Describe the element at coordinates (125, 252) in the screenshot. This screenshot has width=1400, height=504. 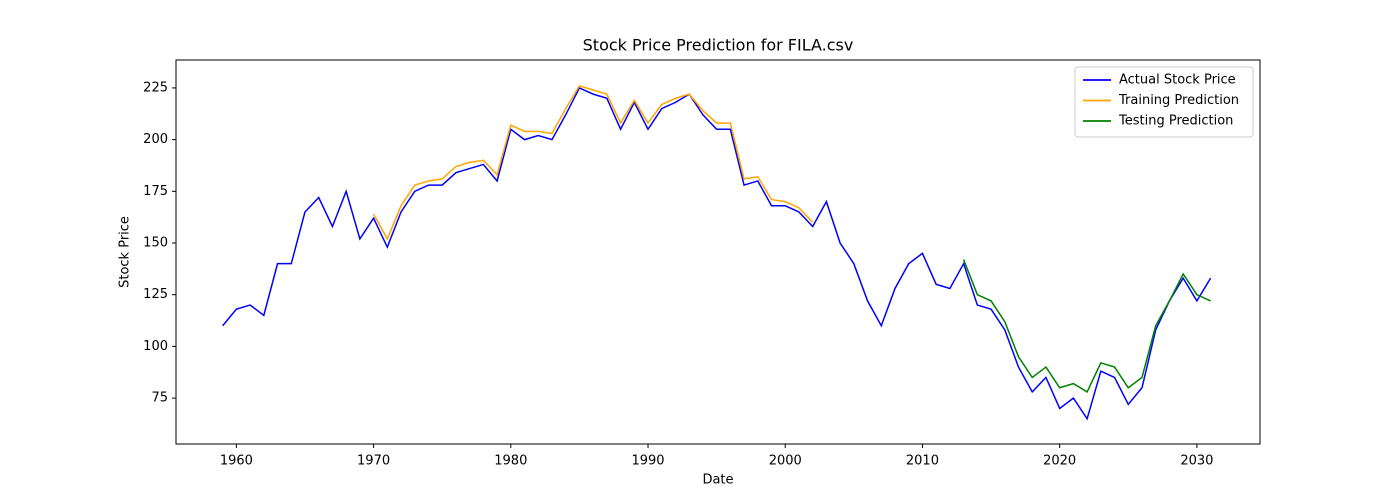
I see `y-axis-label: Stock Price` at that location.